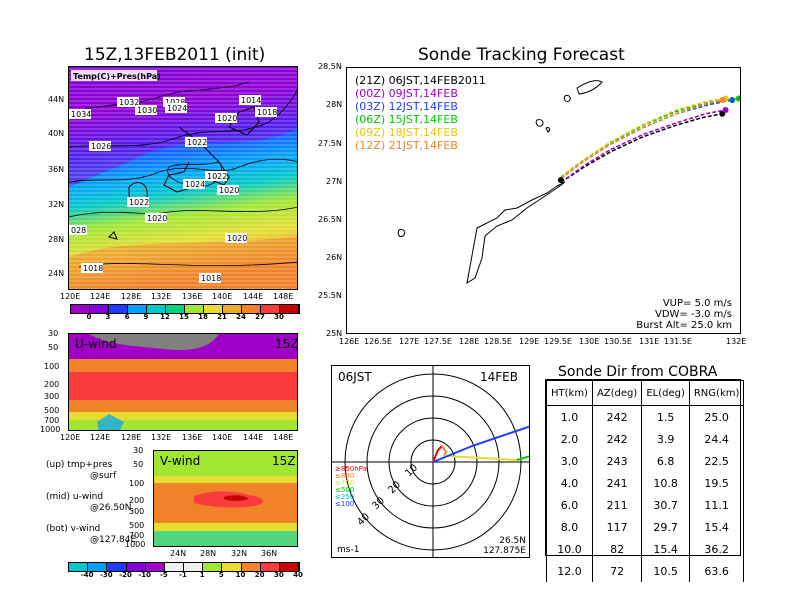 Image resolution: width=792 pixels, height=612 pixels. Describe the element at coordinates (222, 296) in the screenshot. I see `lon-tick: 140E` at that location.